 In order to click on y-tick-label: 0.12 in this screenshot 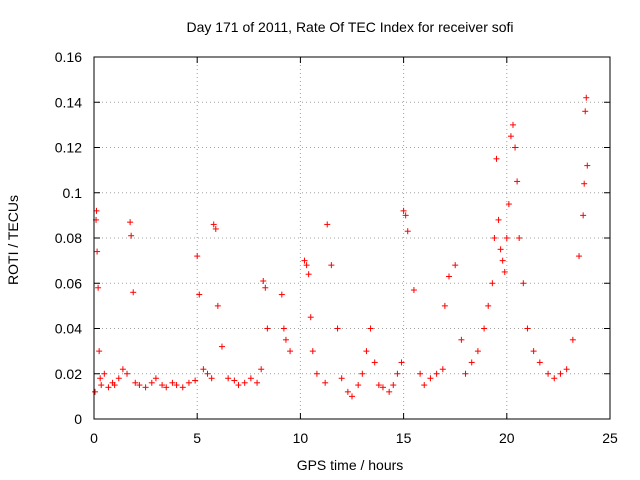, I will do `click(68, 148)`.